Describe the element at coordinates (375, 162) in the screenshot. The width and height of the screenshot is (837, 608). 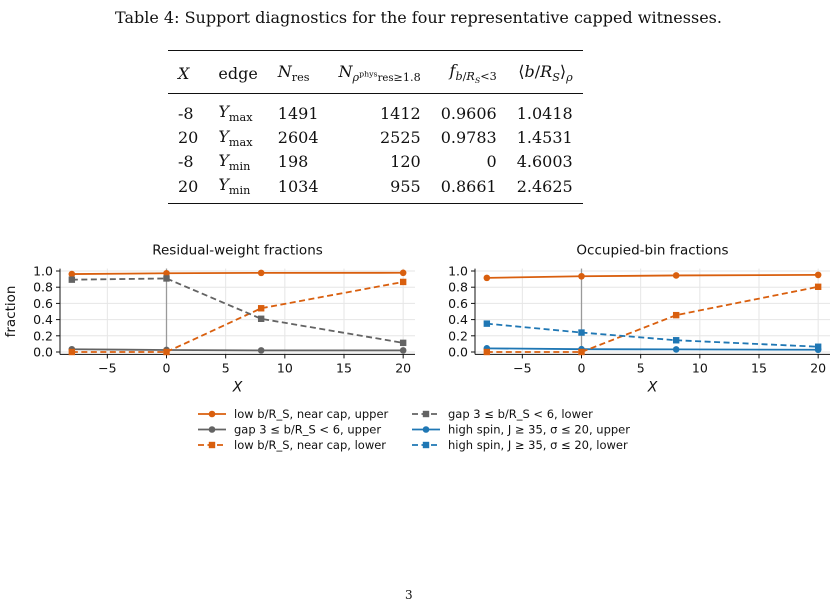
I see `table-row: -8 Ymin 198 120 0 4.6003` at that location.